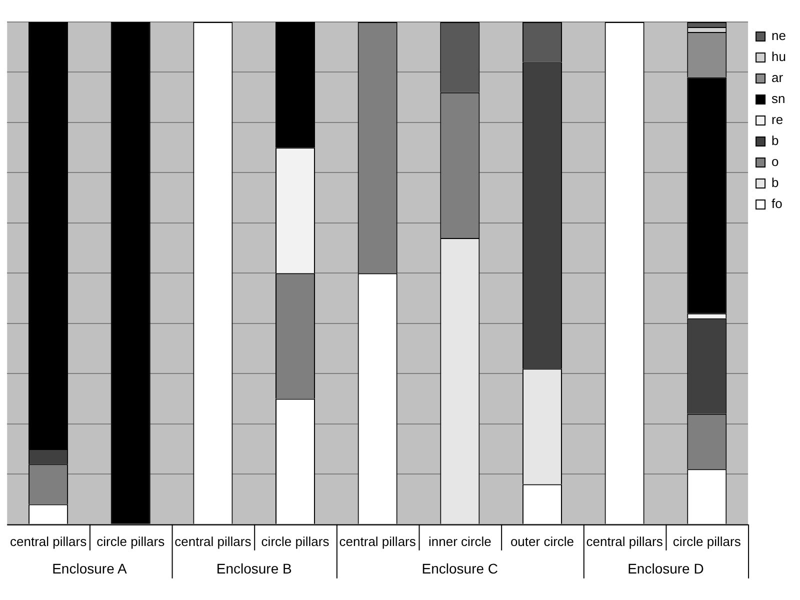  Describe the element at coordinates (778, 120) in the screenshot. I see `legend-label: re` at that location.